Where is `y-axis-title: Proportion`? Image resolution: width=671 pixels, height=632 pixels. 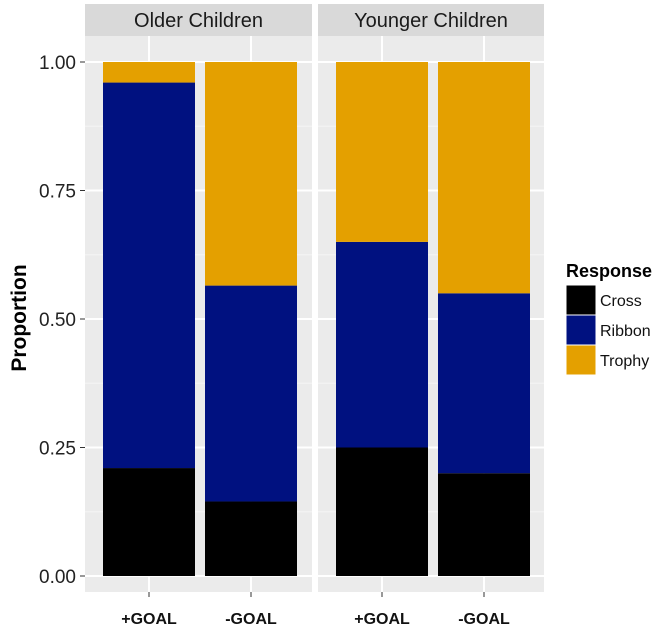
y-axis-title: Proportion is located at coordinates (19, 317).